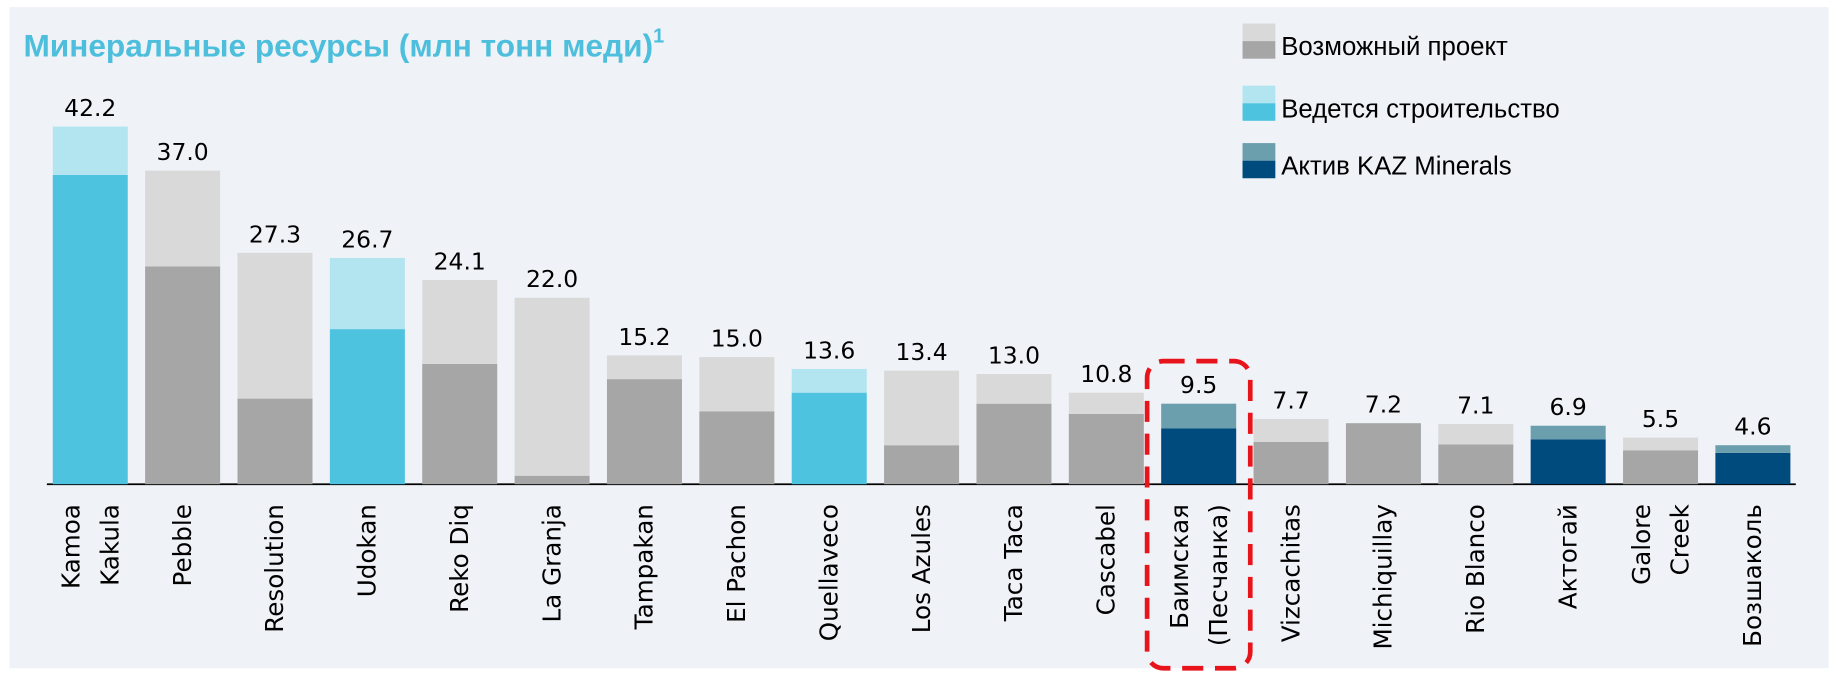 The height and width of the screenshot is (673, 1838). Describe the element at coordinates (338, 45) in the screenshot. I see `title-text: Минеральные ресурсы (млн тонн меди)` at that location.